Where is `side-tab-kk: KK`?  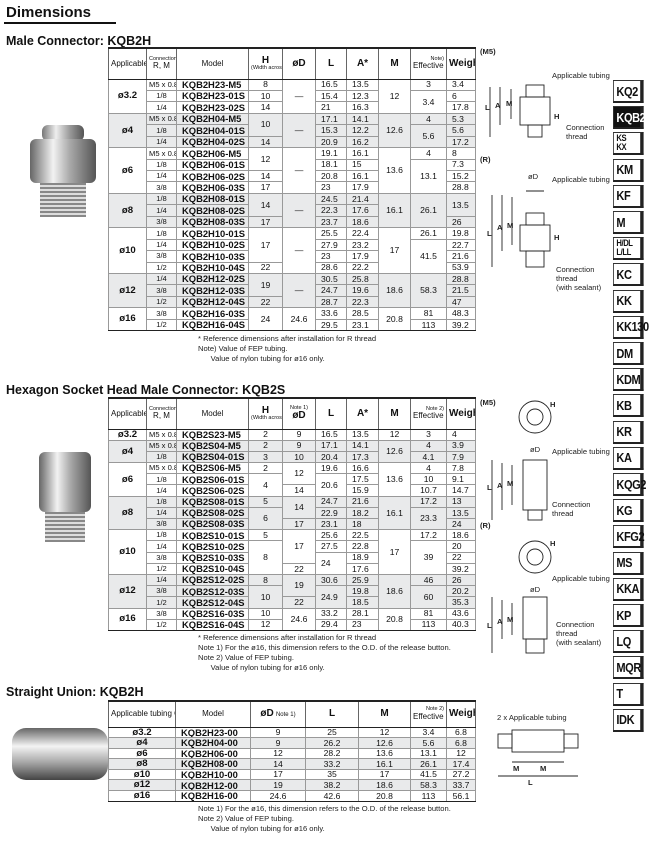 side-tab-kk: KK is located at coordinates (628, 301).